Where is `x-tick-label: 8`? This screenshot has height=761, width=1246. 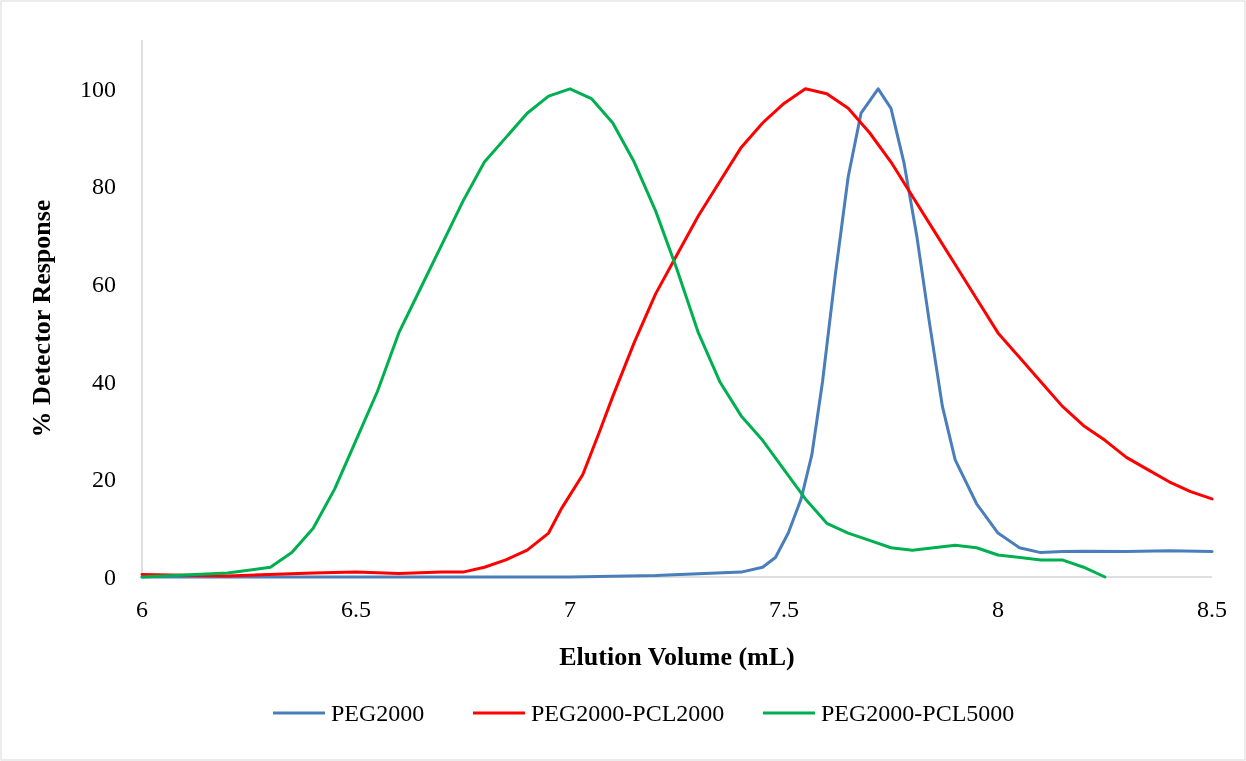 x-tick-label: 8 is located at coordinates (998, 609).